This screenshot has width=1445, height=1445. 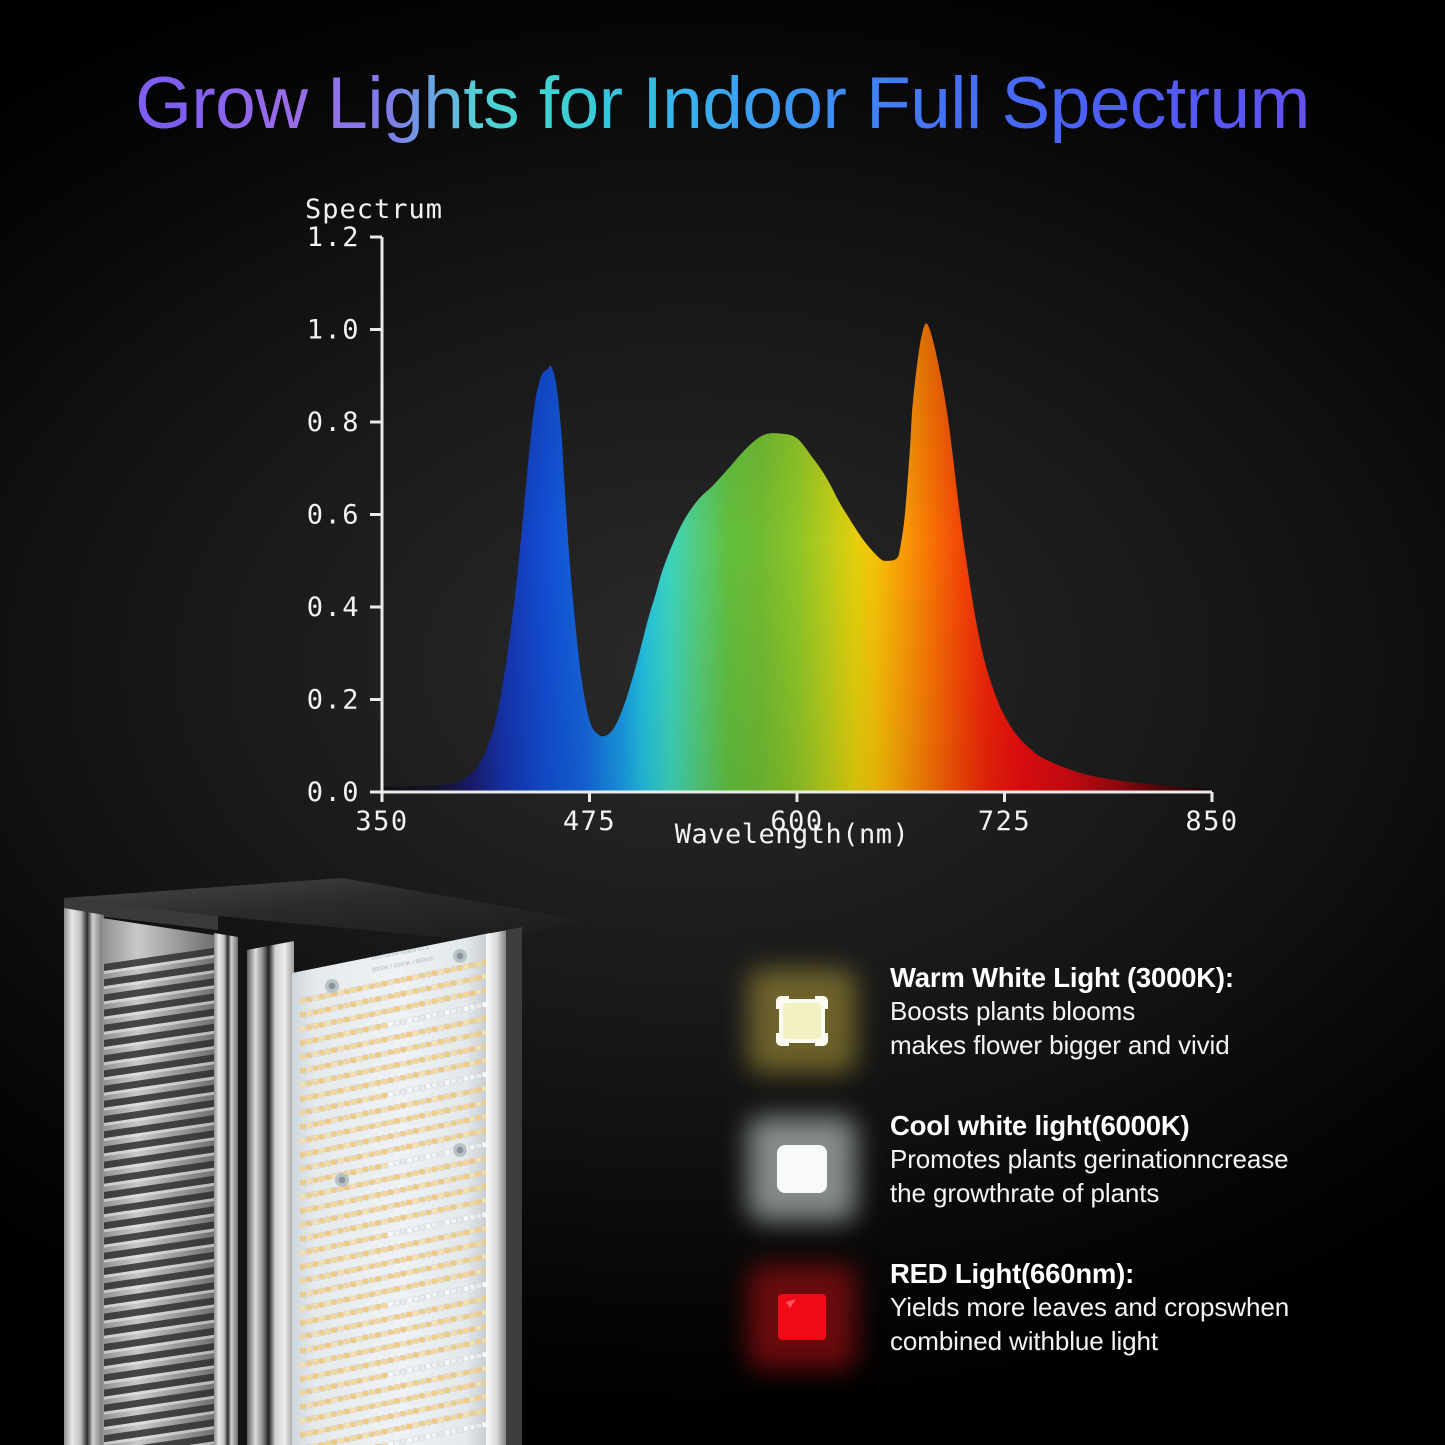 What do you see at coordinates (381, 821) in the screenshot?
I see `x-tick-label: 350` at bounding box center [381, 821].